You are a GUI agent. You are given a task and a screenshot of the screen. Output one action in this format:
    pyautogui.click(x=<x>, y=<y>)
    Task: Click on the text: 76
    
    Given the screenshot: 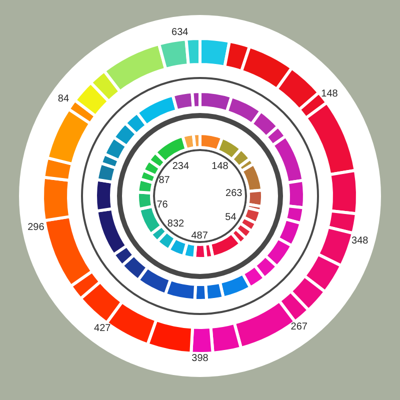 What is the action you would take?
    pyautogui.click(x=162, y=205)
    